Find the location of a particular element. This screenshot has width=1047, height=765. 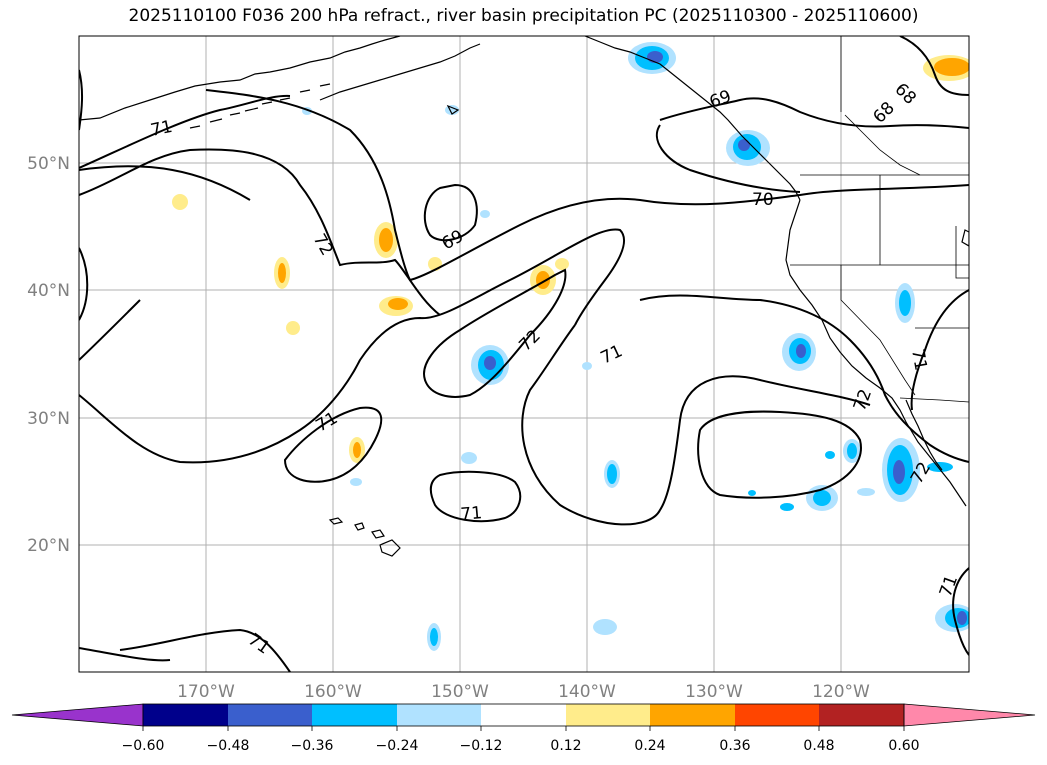

alaska-coast is located at coordinates (240, 78).